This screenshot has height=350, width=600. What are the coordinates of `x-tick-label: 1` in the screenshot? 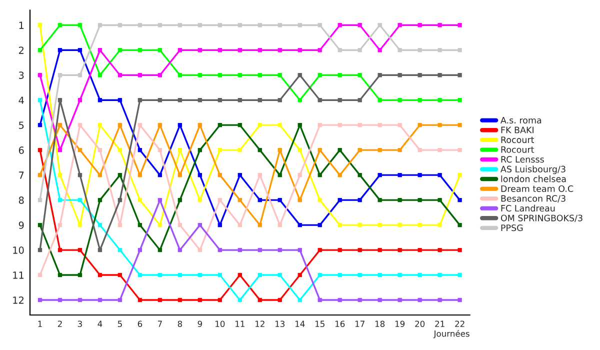 It's located at (40, 323).